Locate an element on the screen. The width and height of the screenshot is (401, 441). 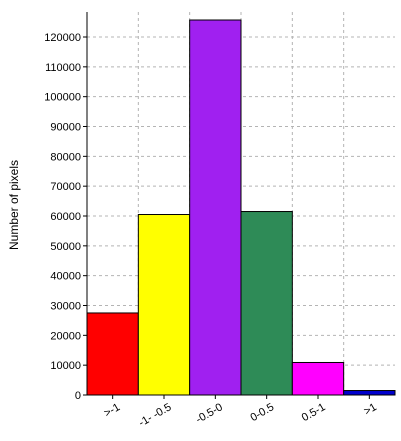
y-tick-label-2: 20000 is located at coordinates (65, 336).